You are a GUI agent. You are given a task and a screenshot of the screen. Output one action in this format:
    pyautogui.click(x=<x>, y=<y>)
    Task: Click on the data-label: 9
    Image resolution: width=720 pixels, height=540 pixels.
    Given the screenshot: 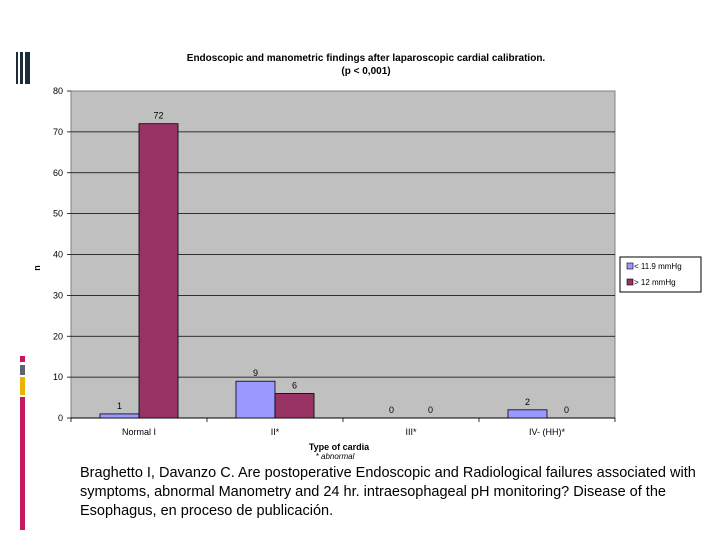 What is the action you would take?
    pyautogui.click(x=255, y=373)
    